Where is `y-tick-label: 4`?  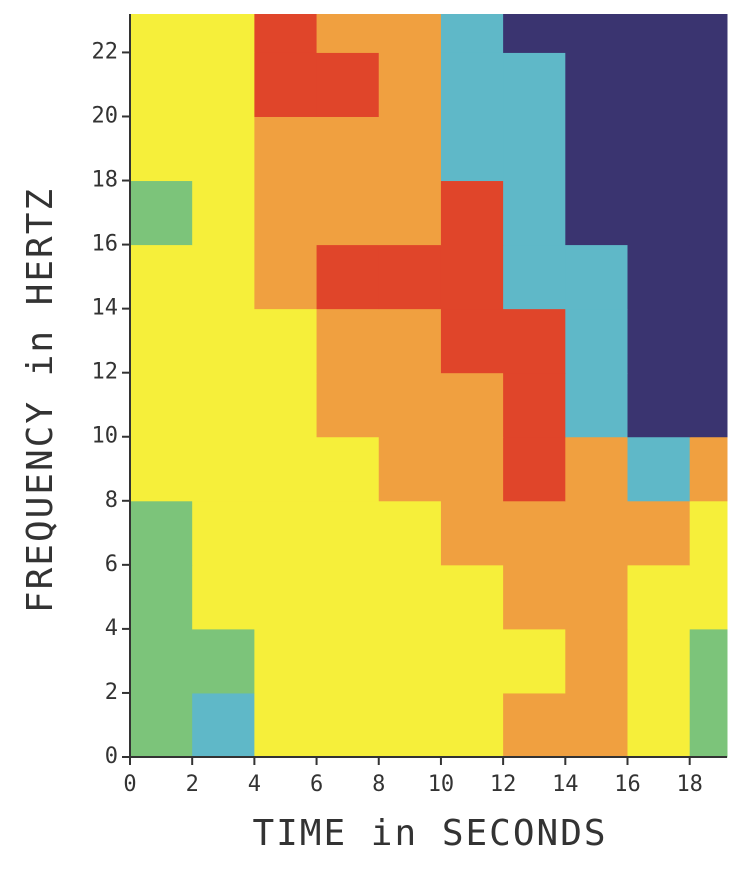
y-tick-label: 4 is located at coordinates (111, 628).